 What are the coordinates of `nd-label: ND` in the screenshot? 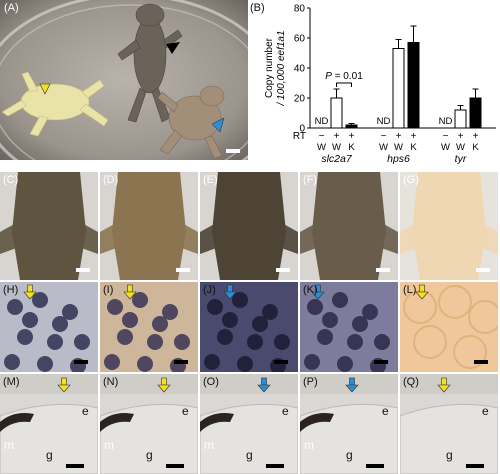 It's located at (384, 121).